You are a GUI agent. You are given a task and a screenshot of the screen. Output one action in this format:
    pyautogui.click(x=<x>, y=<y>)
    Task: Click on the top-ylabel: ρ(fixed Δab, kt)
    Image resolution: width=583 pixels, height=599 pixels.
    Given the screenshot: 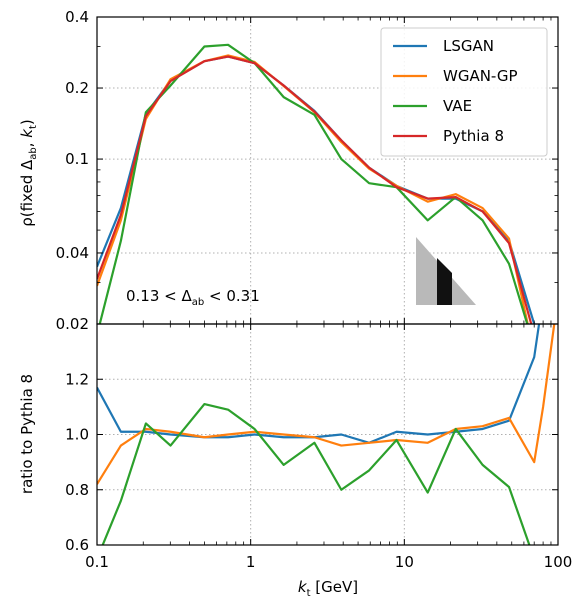 What is the action you would take?
    pyautogui.click(x=28, y=173)
    